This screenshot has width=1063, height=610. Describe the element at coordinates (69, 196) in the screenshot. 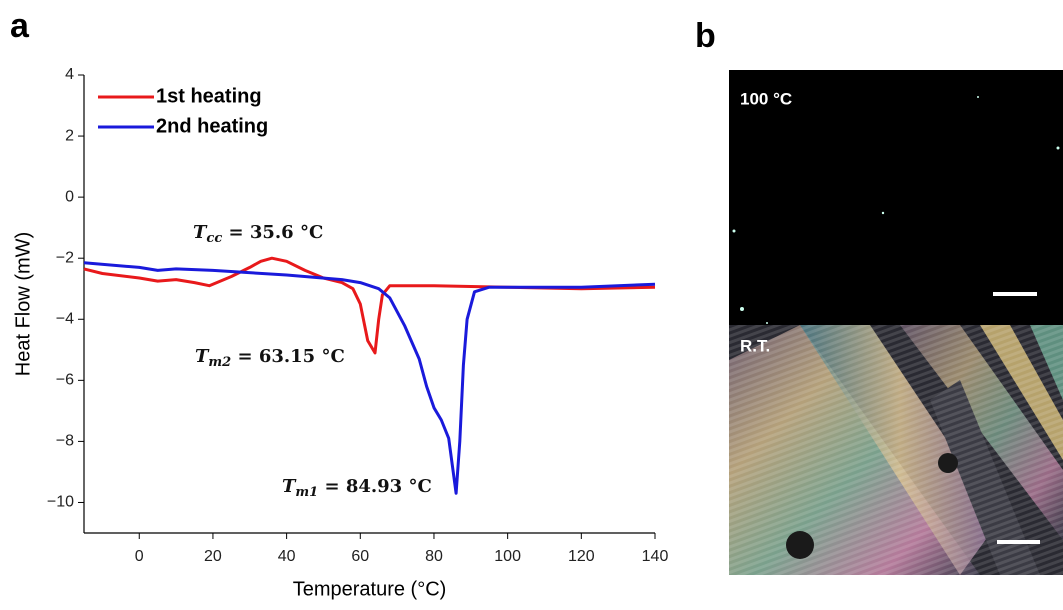

I see `y-tick-label: 0` at that location.